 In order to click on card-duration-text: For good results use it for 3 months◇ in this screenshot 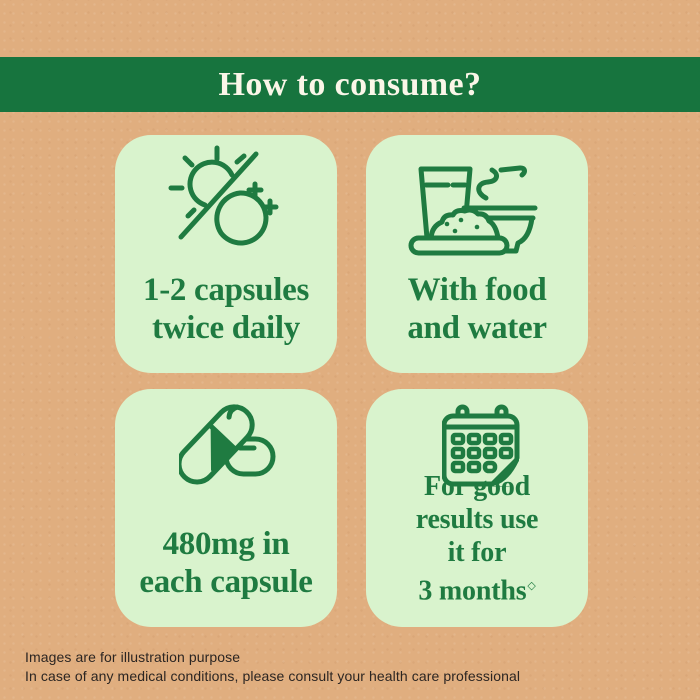, I will do `click(477, 538)`.